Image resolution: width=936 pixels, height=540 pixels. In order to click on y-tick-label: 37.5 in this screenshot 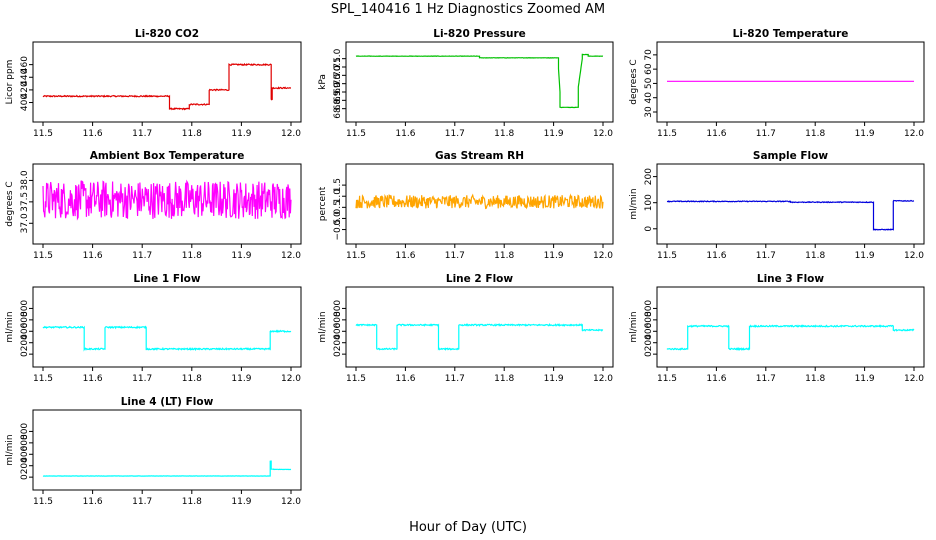, I will do `click(25, 202)`.